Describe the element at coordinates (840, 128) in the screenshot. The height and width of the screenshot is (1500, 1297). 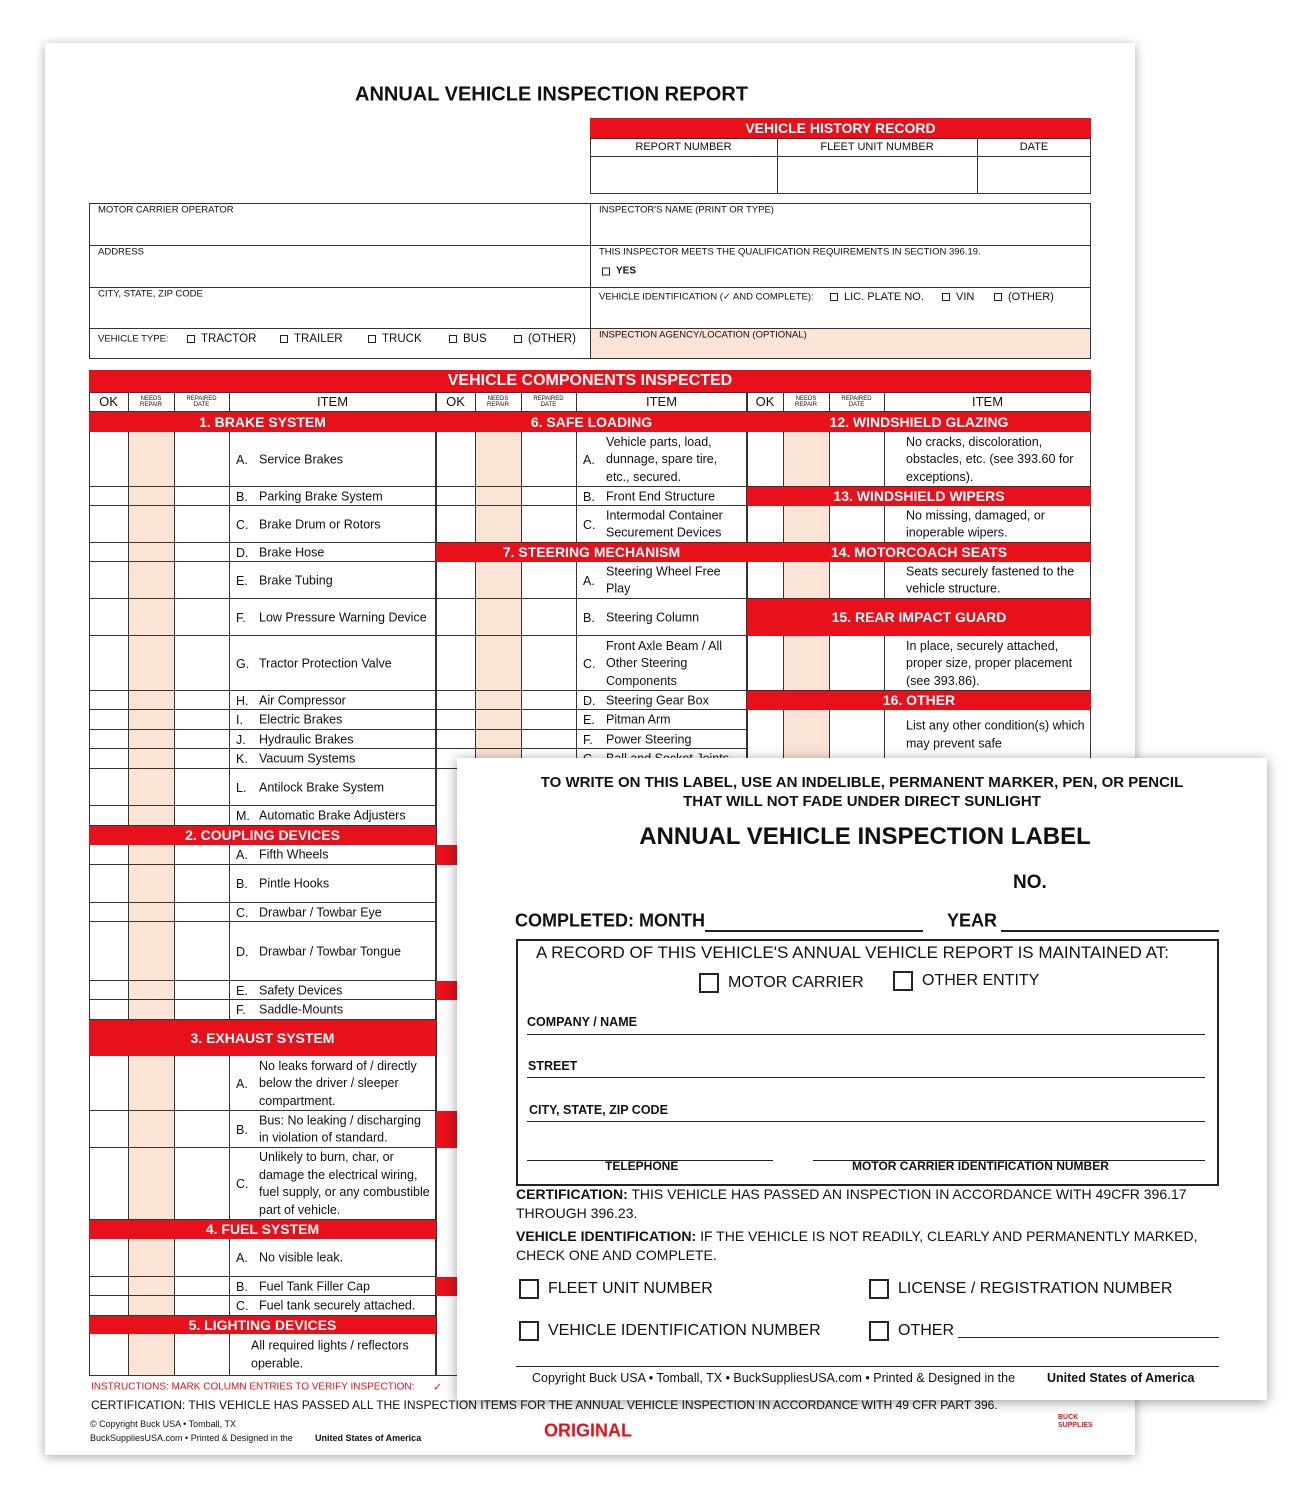
I see `history-title: VEHICLE HISTORY RECORD` at that location.